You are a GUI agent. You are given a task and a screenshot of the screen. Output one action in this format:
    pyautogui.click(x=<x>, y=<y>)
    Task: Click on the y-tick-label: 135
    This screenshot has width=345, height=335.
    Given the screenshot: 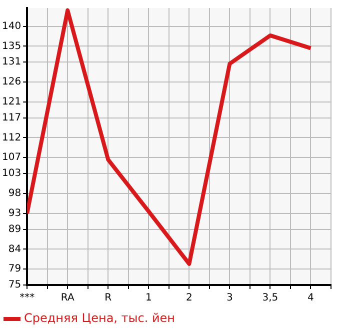 What is the action you would take?
    pyautogui.click(x=12, y=46)
    